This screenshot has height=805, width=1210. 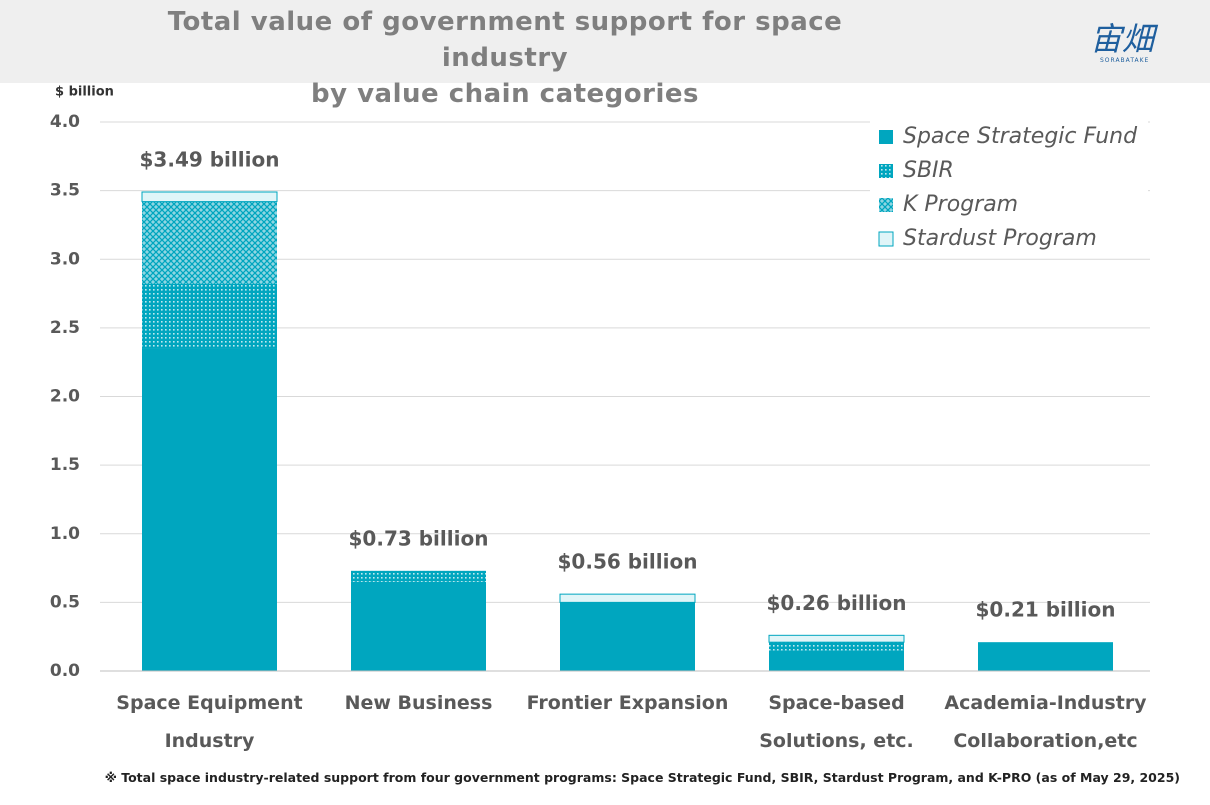 I want to click on legend-label: SBIR, so click(x=928, y=170).